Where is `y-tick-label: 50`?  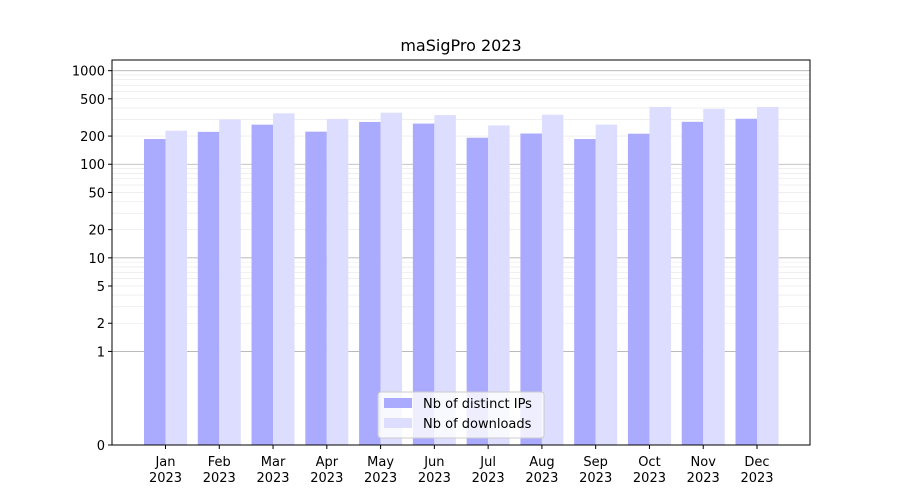
y-tick-label: 50 is located at coordinates (96, 193).